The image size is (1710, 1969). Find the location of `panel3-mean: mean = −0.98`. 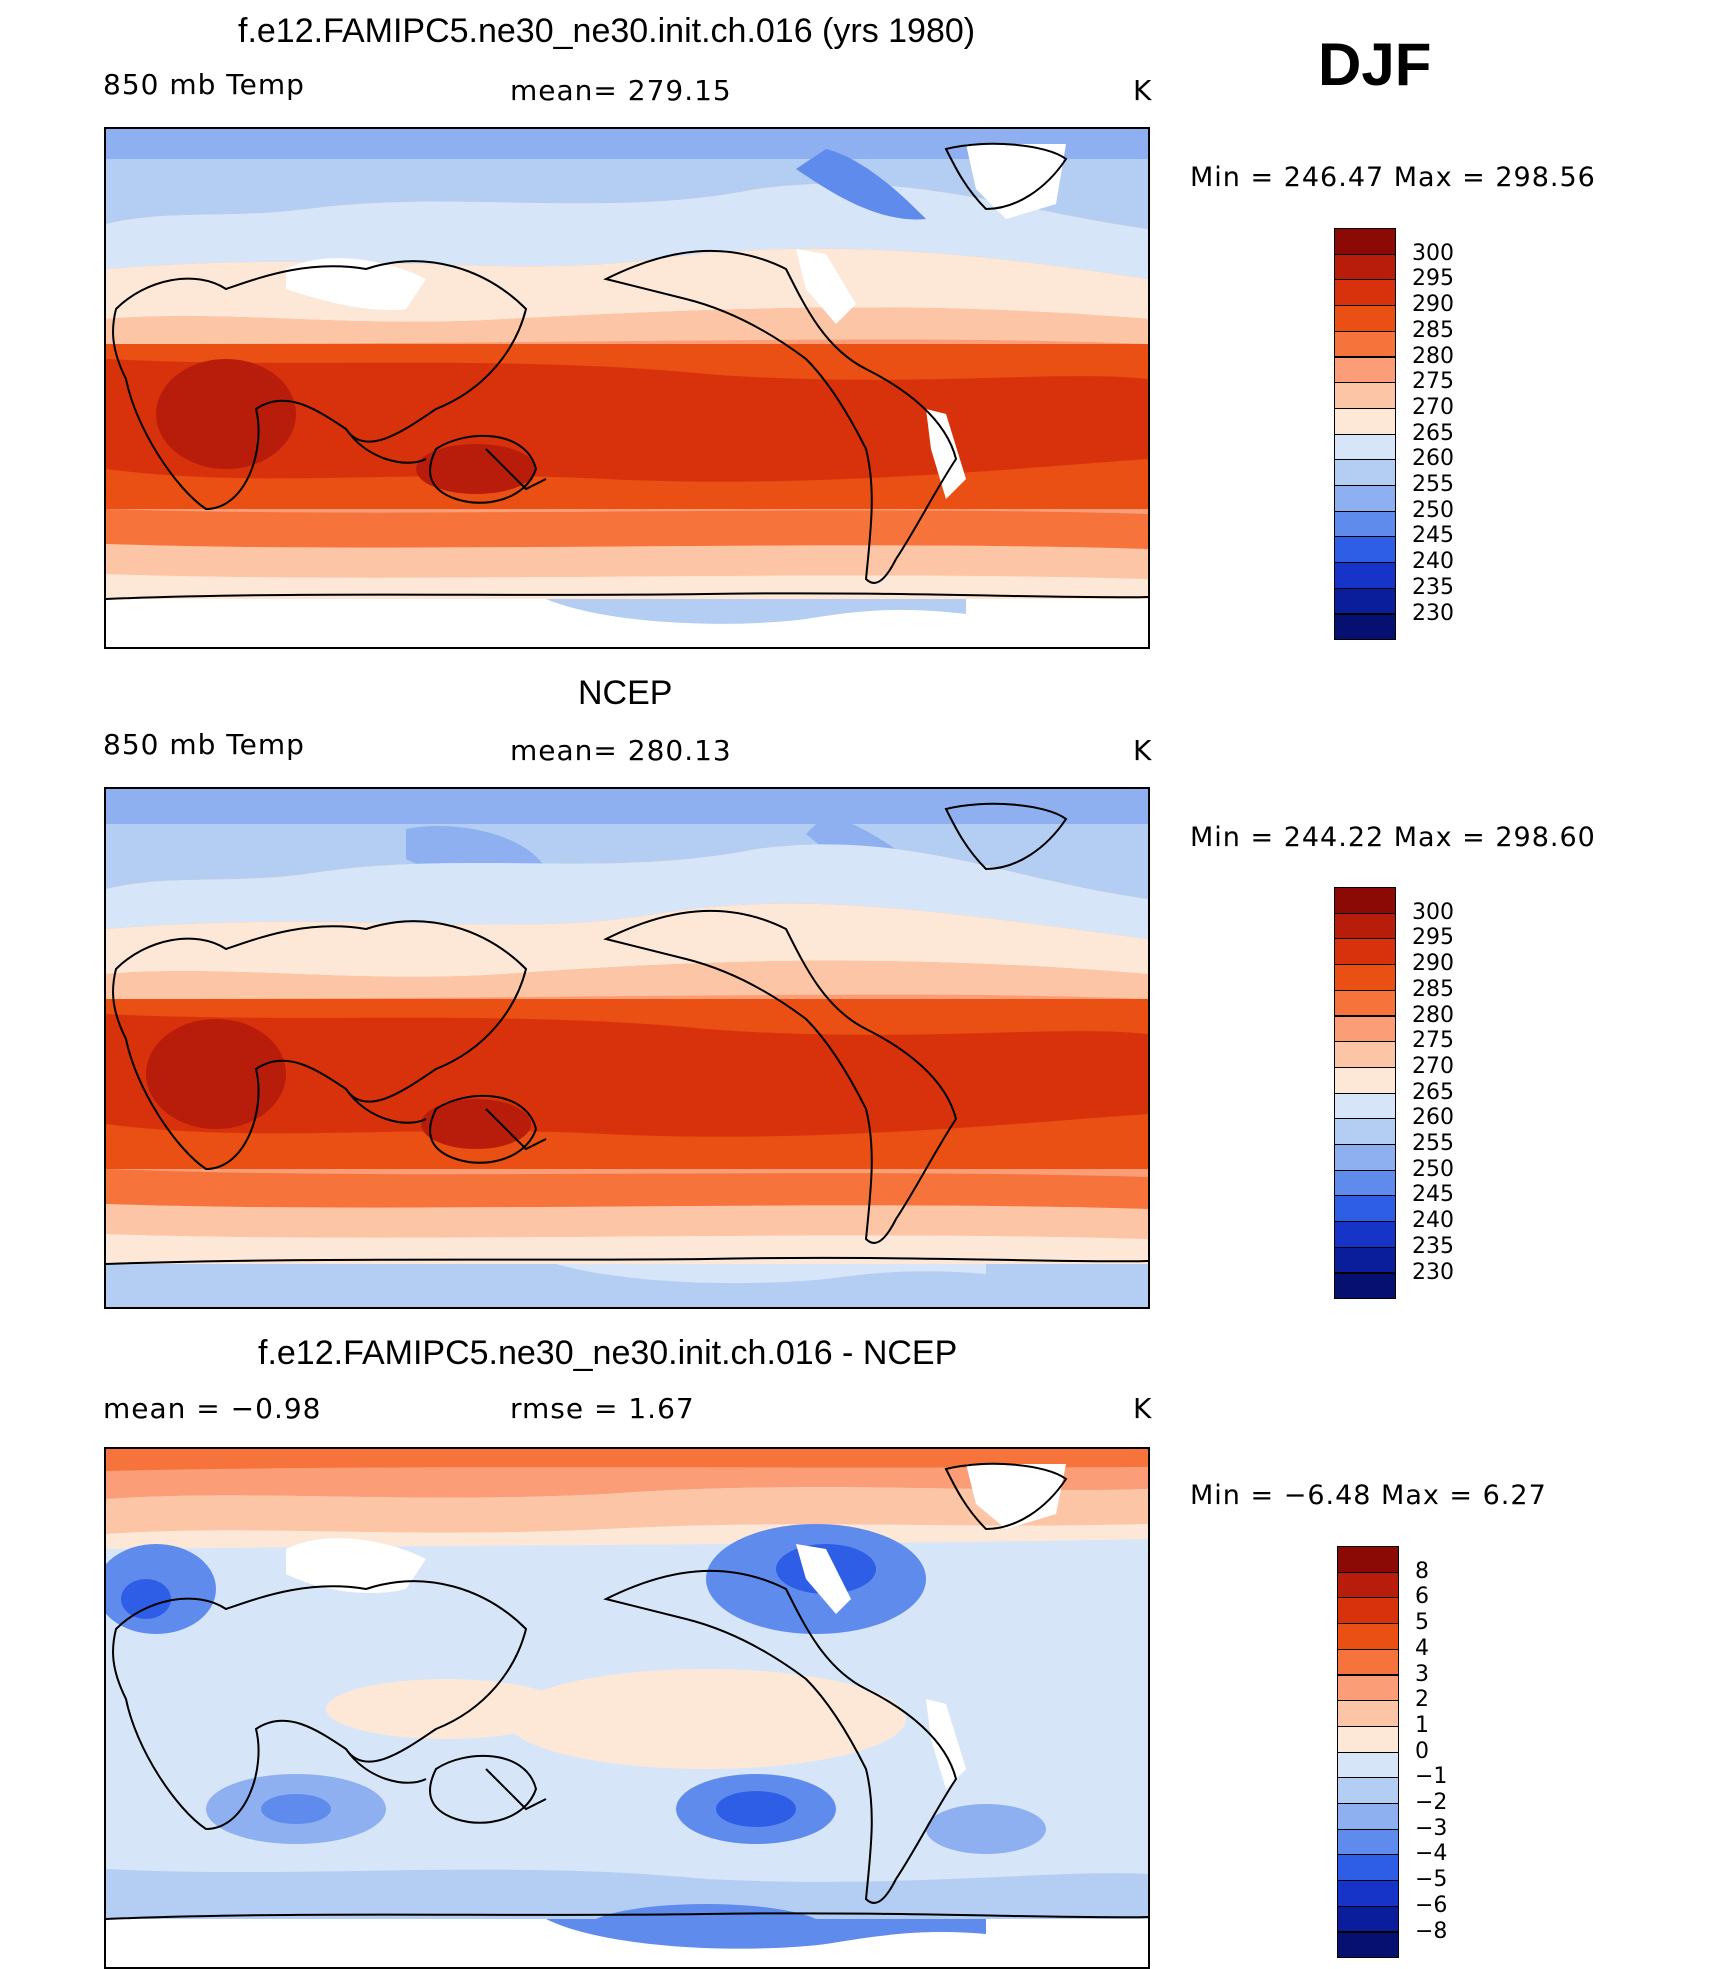

panel3-mean: mean = −0.98 is located at coordinates (212, 1408).